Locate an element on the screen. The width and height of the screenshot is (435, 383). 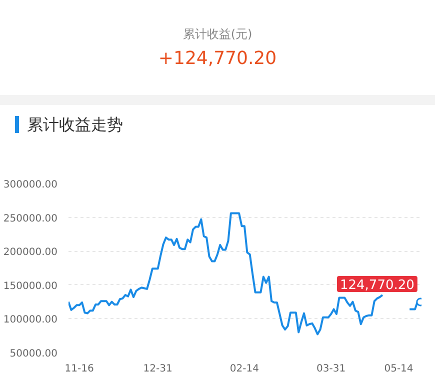
x-tick-label: 12-31 is located at coordinates (157, 369).